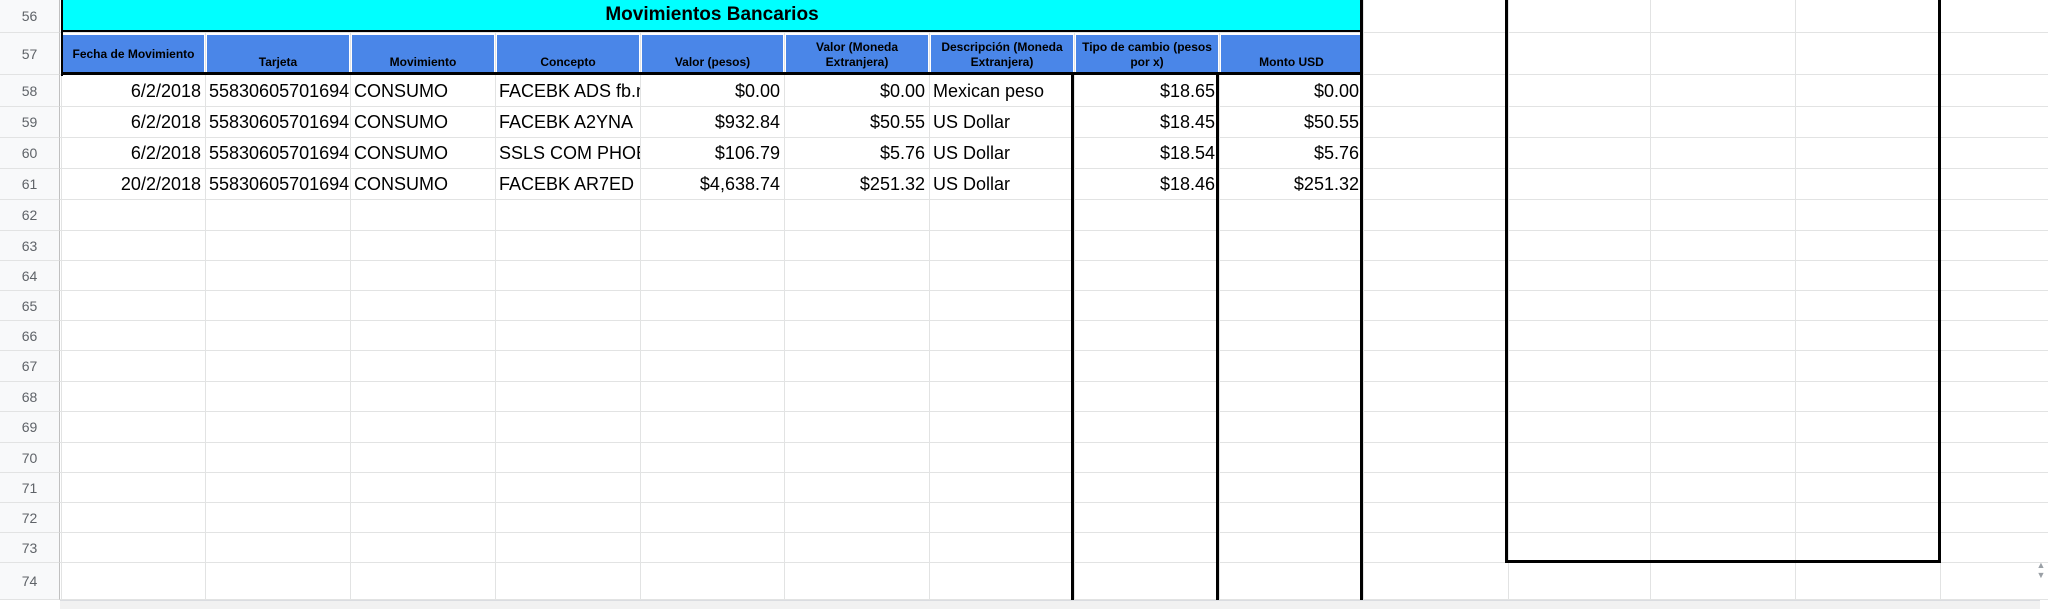  I want to click on table-cell: $18.46, so click(1187, 184).